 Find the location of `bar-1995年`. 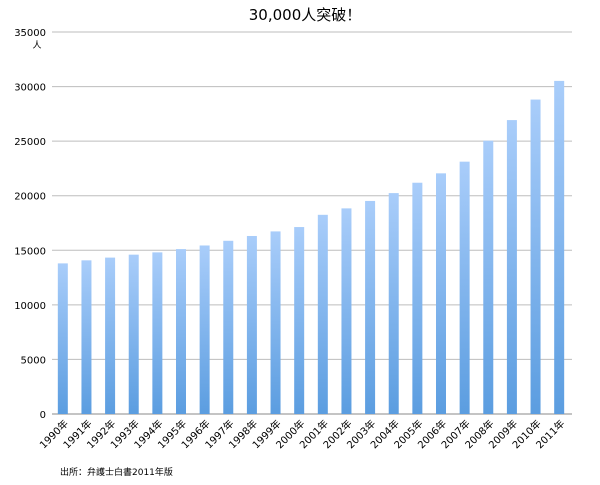

bar-1995年 is located at coordinates (181, 331).